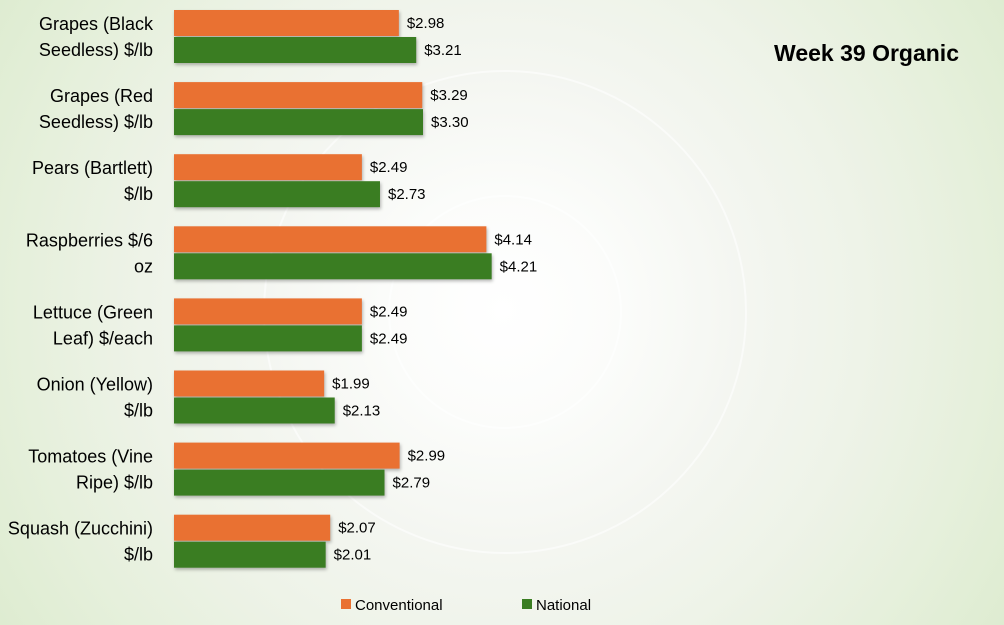 The width and height of the screenshot is (1004, 625). What do you see at coordinates (89, 253) in the screenshot?
I see `category-label: Raspberries $/6 oz` at bounding box center [89, 253].